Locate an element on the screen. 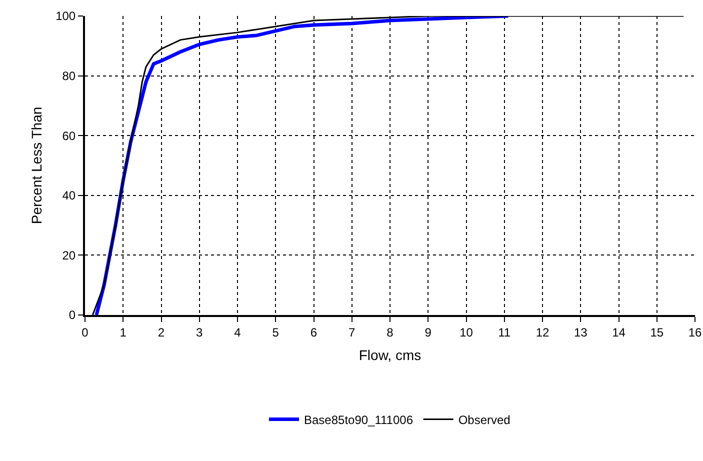 The width and height of the screenshot is (703, 461). x-tick-label: 8 is located at coordinates (390, 332).